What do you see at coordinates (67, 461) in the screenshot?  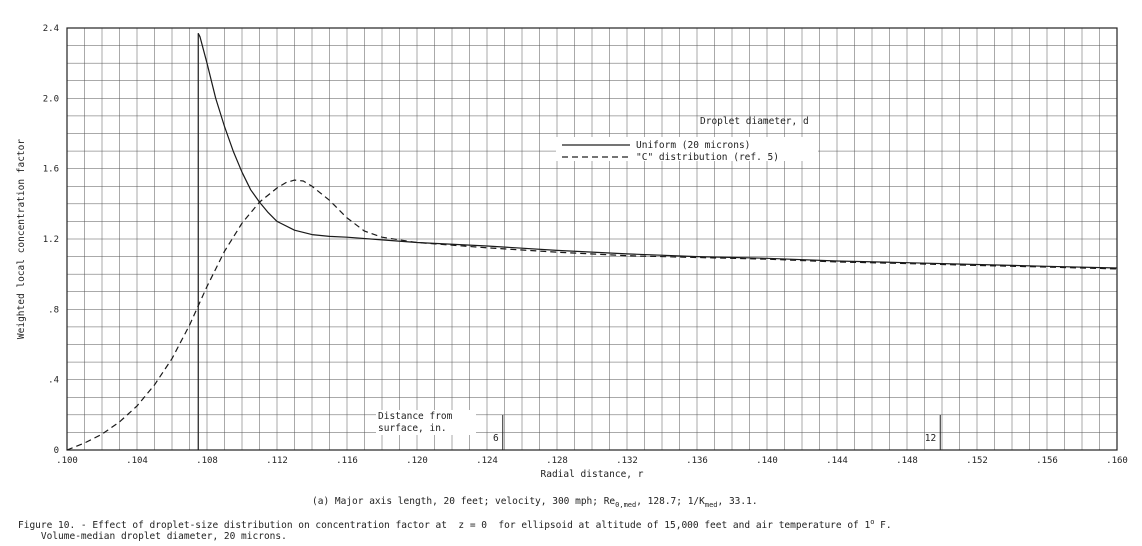 I see `x-tick-label: .100` at bounding box center [67, 461].